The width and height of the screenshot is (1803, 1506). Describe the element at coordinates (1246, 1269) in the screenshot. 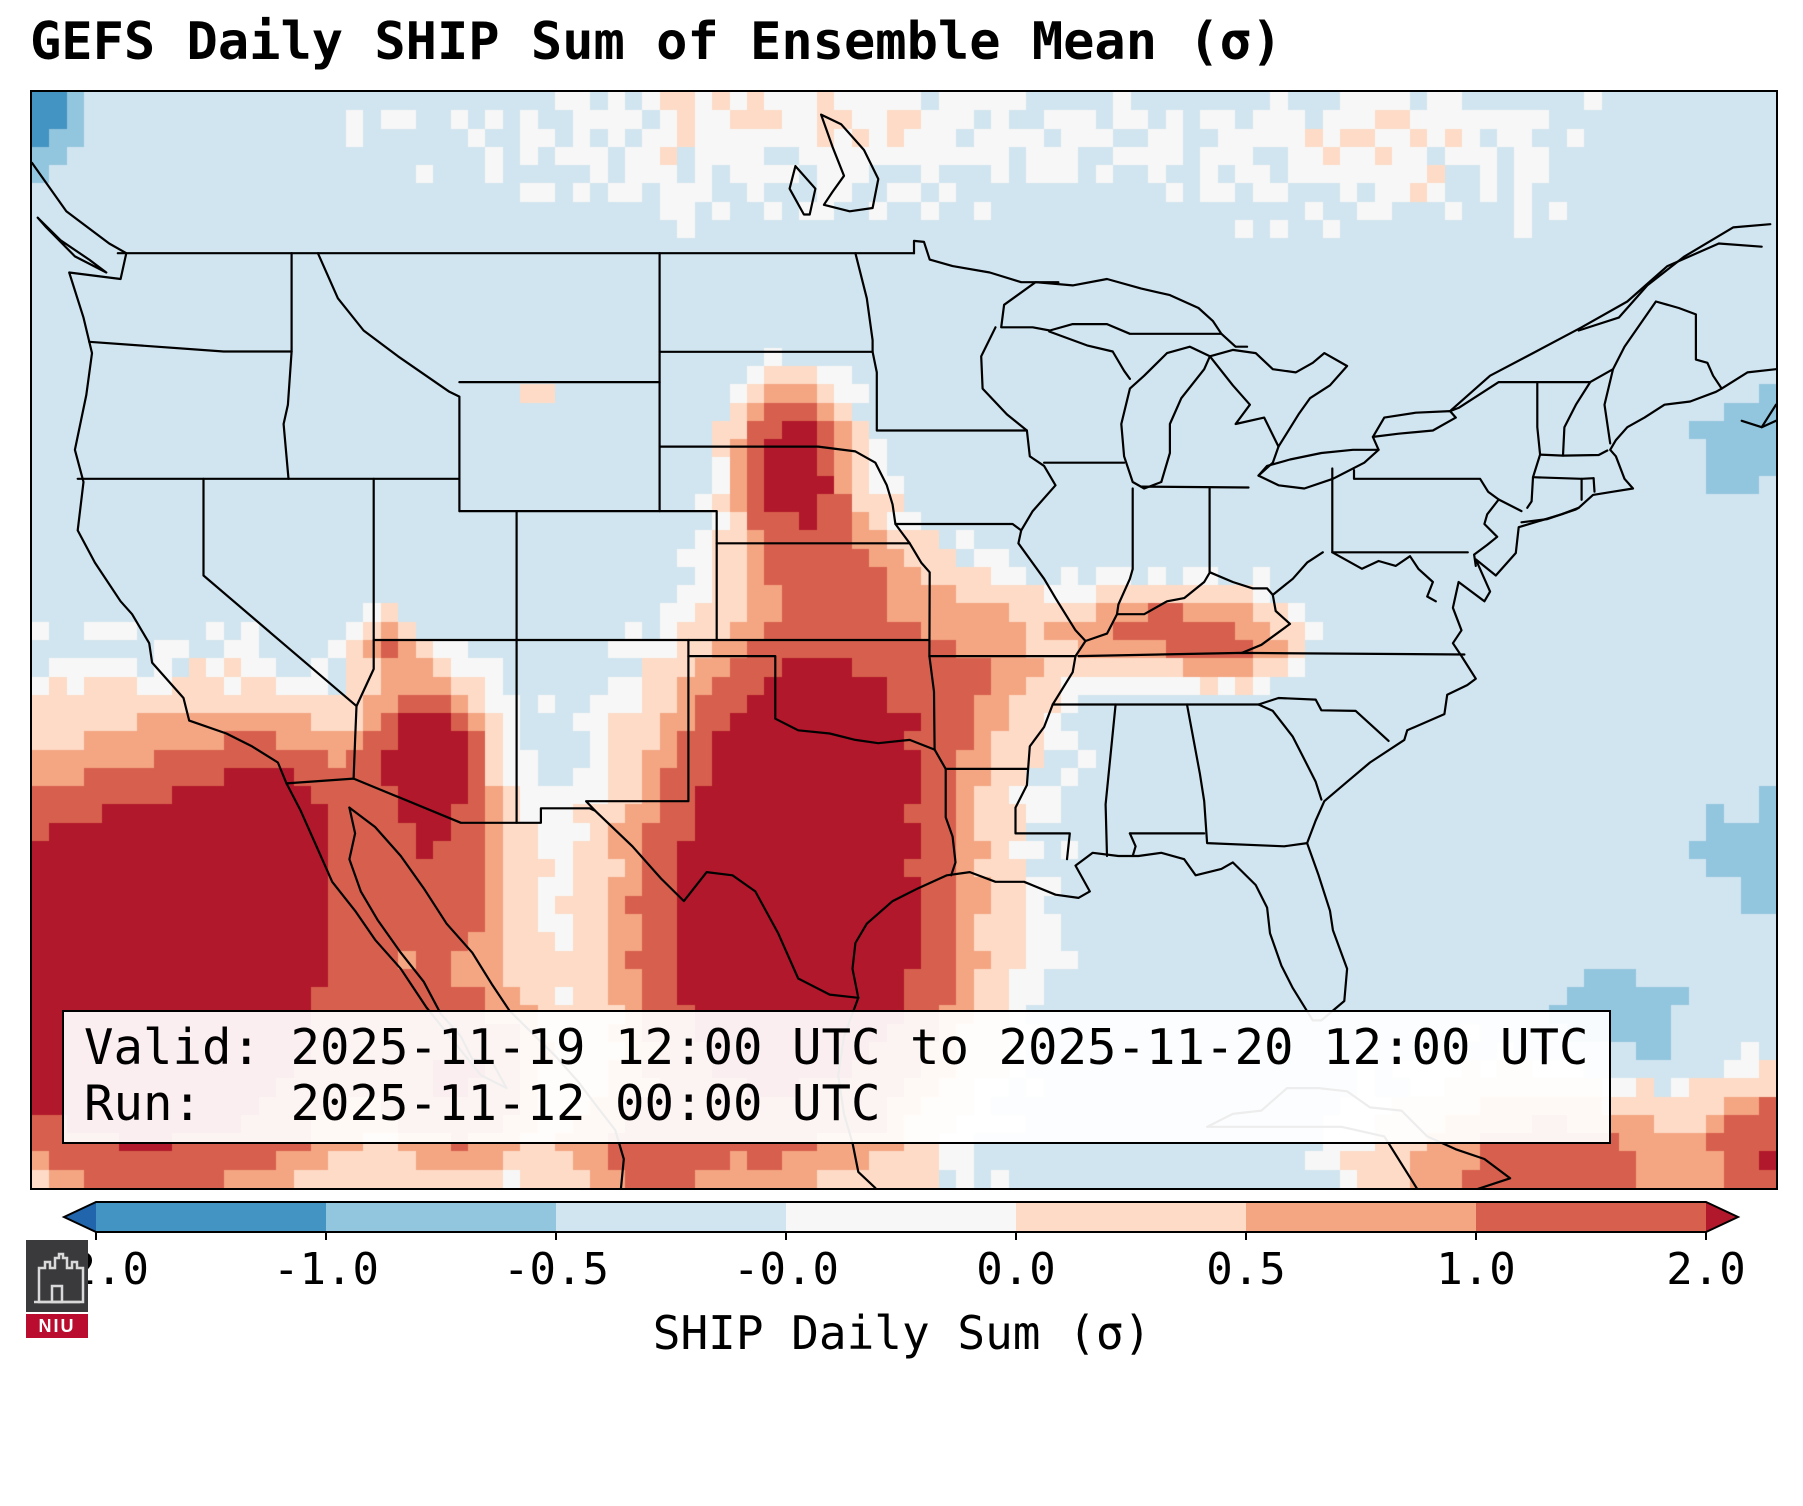

I see `colorbar-tick-label: 0.5` at that location.